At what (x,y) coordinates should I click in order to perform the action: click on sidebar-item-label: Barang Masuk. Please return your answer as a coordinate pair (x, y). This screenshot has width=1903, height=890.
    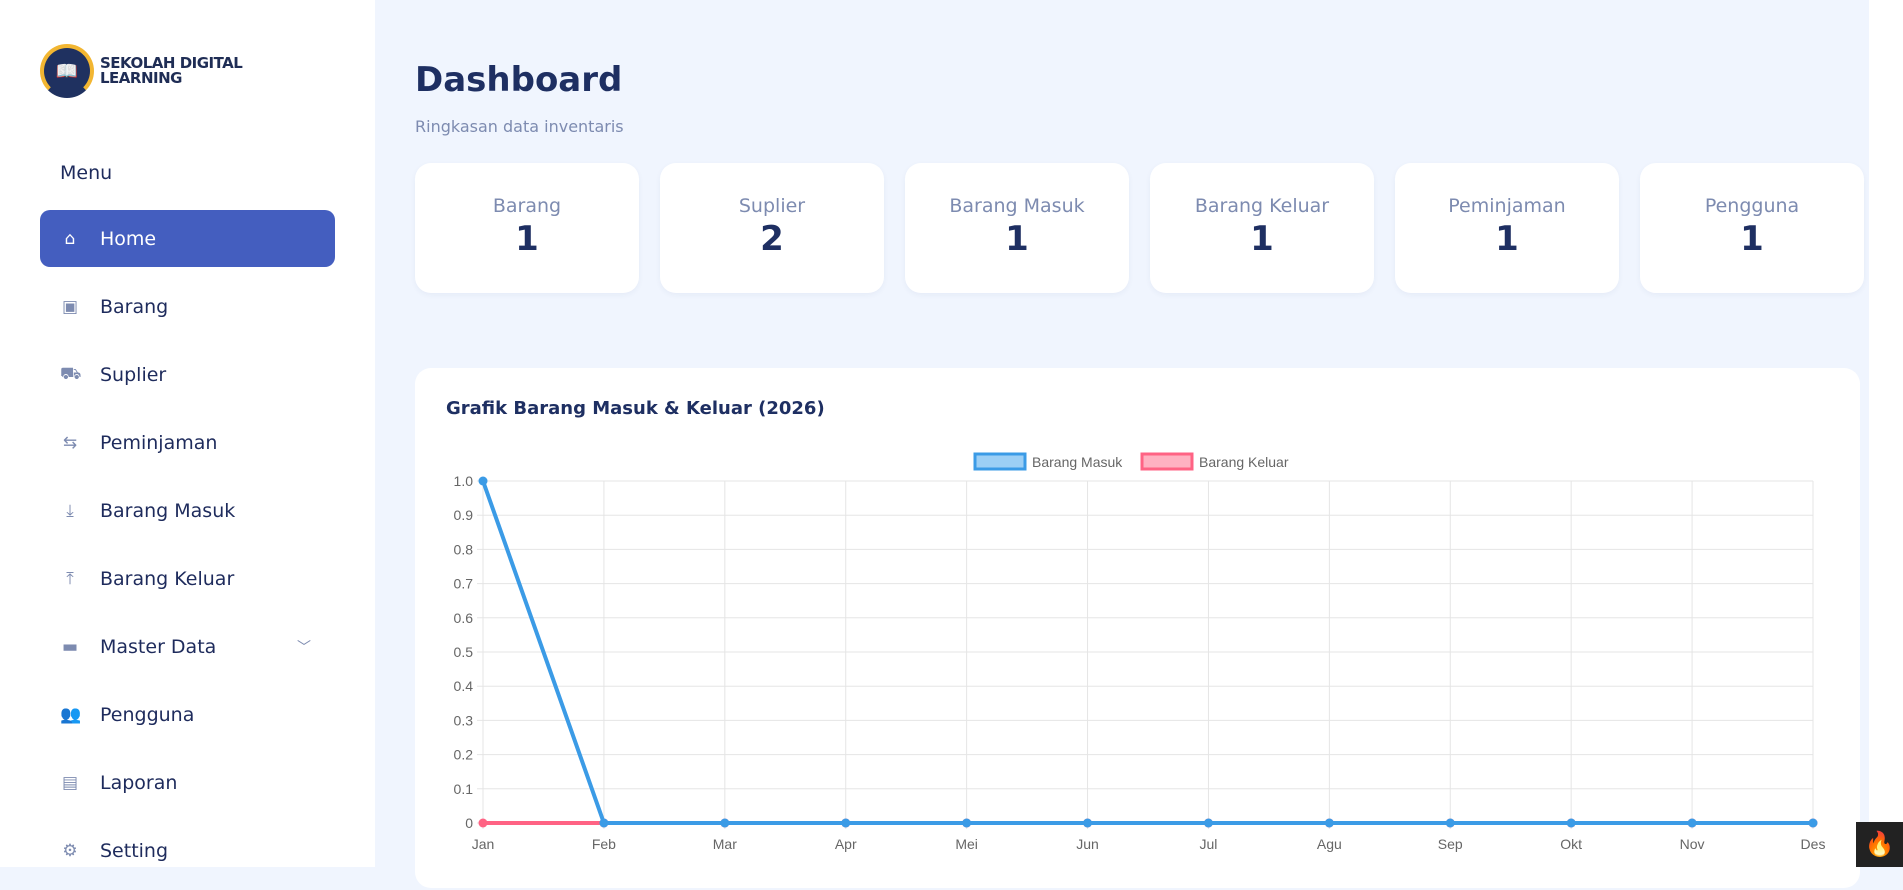
    Looking at the image, I should click on (168, 510).